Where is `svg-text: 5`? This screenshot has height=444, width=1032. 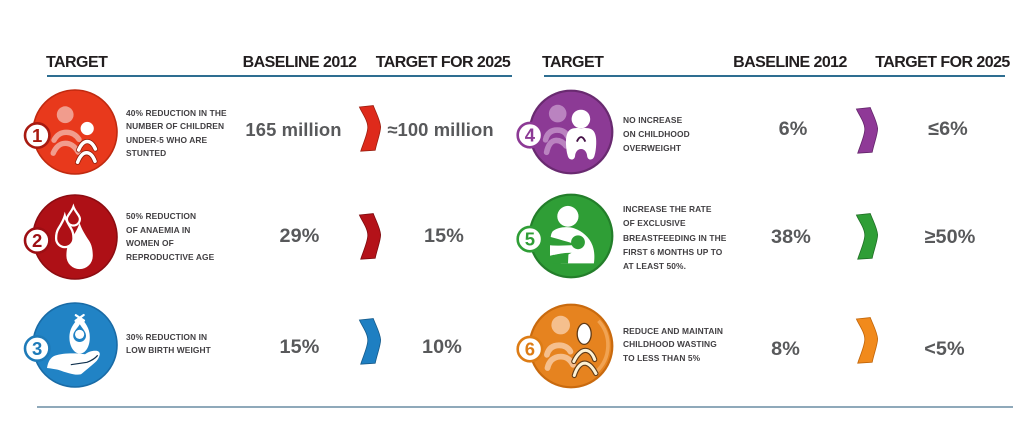
svg-text: 5 is located at coordinates (530, 239).